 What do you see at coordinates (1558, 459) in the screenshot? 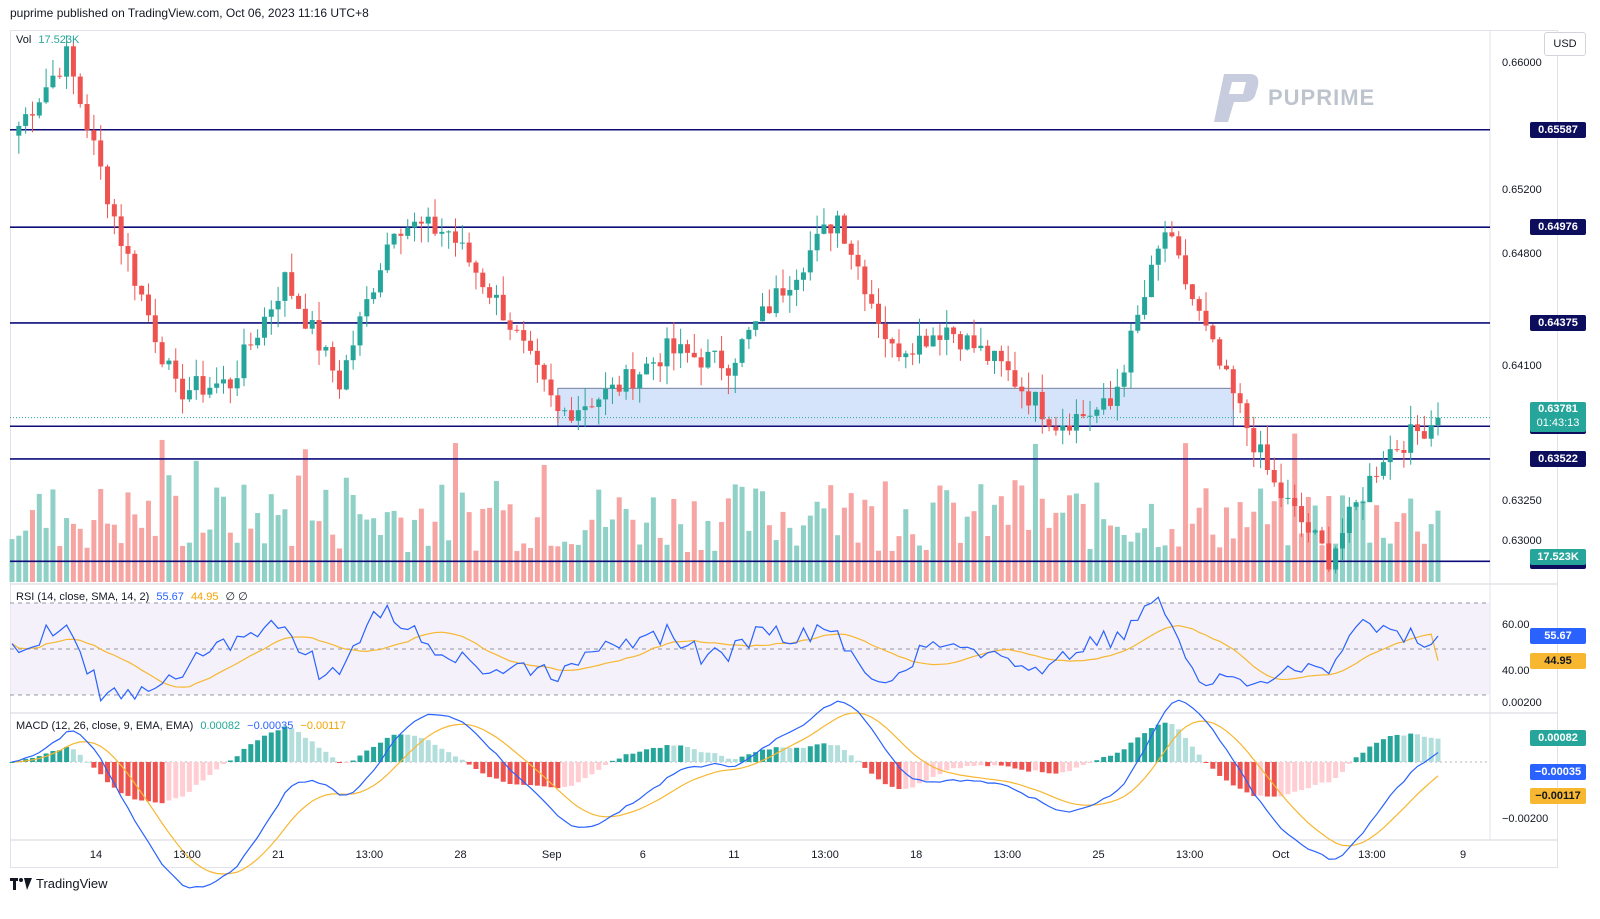
I see `level-price-badge: 0.63522` at bounding box center [1558, 459].